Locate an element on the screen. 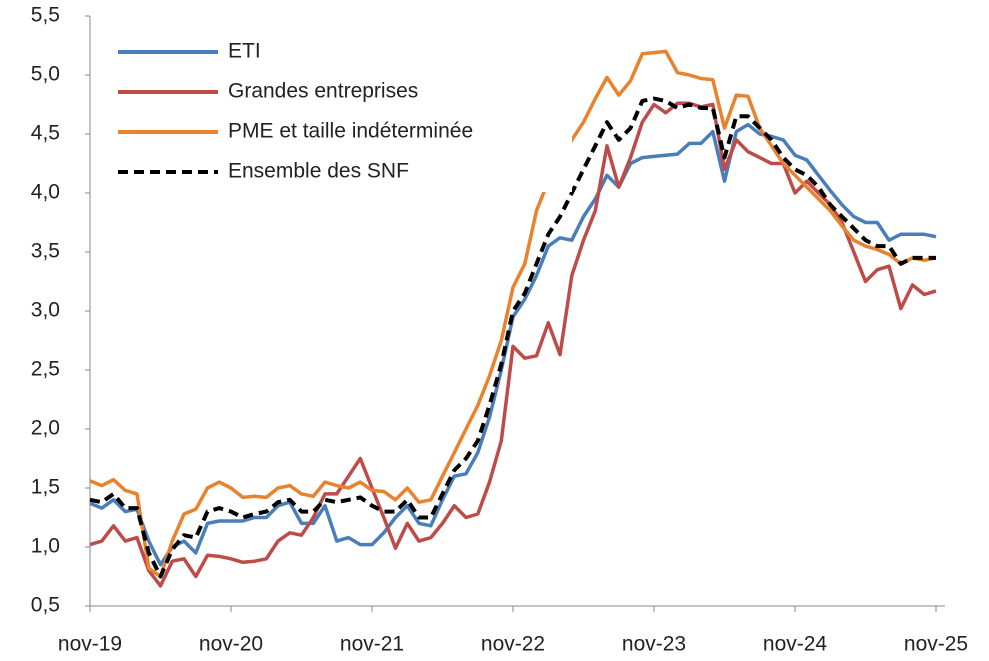  legend-label: Grandes entreprises is located at coordinates (323, 91).